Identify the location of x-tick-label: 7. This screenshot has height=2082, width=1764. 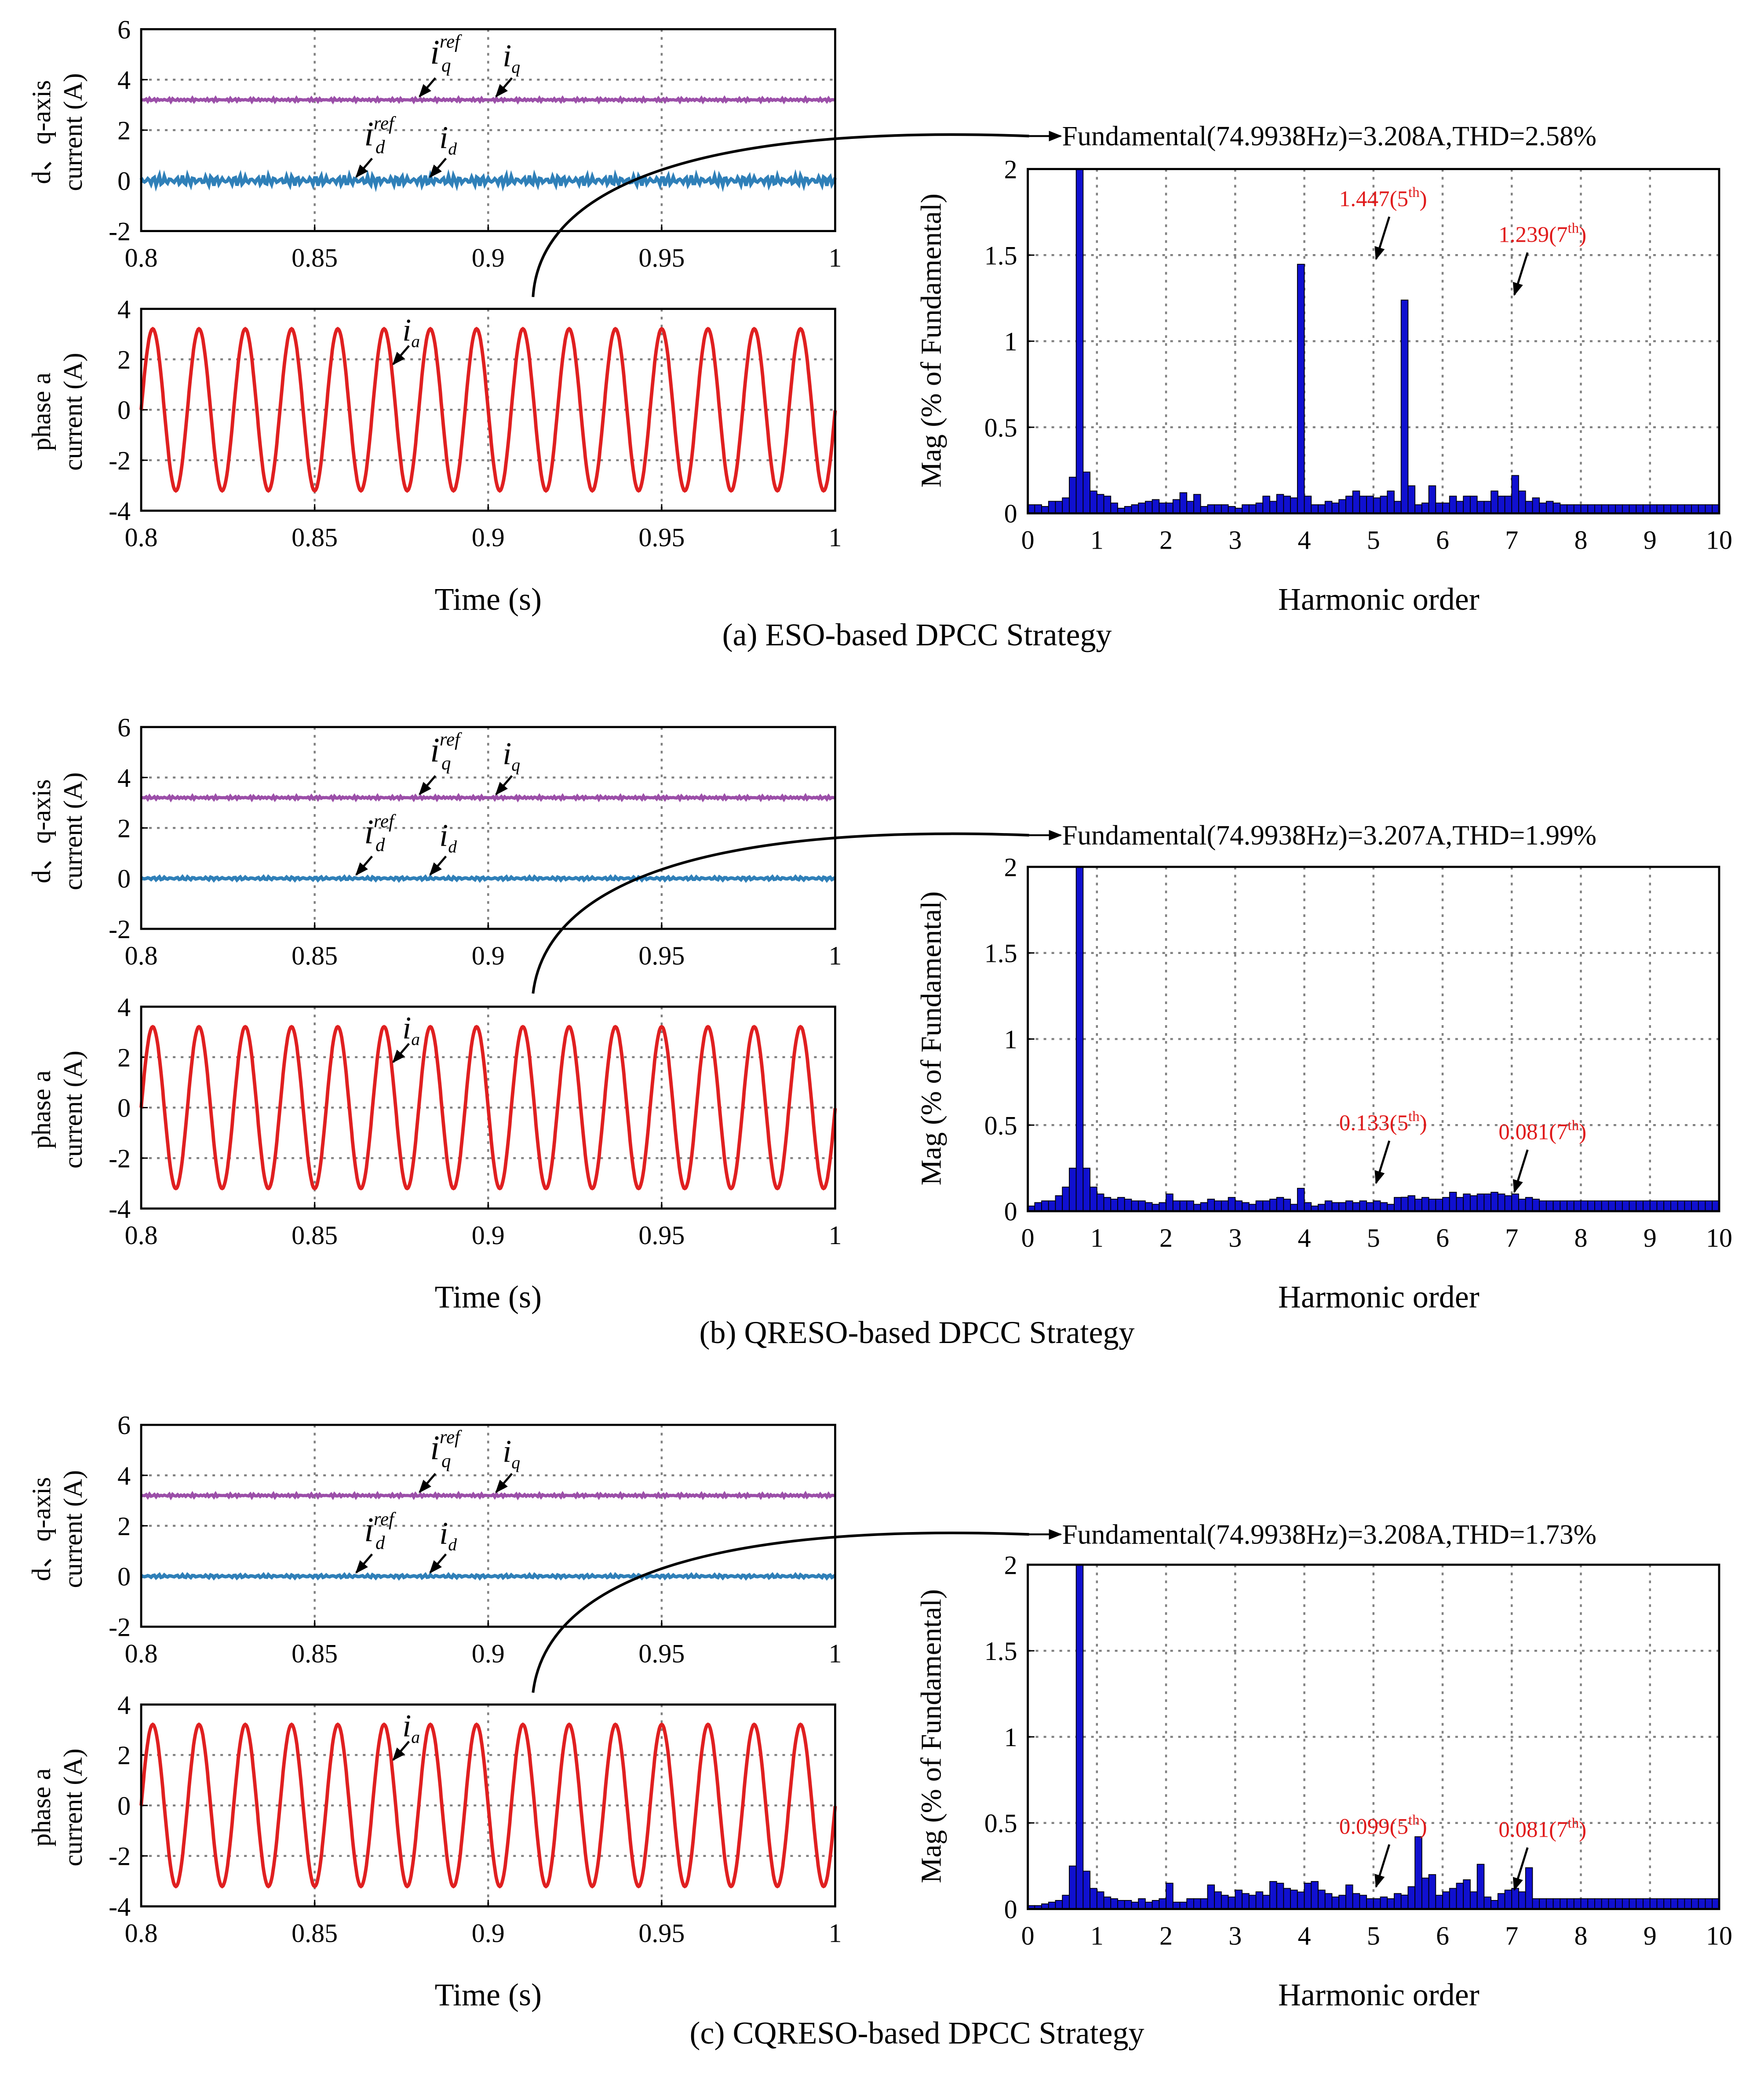
(1511, 1936).